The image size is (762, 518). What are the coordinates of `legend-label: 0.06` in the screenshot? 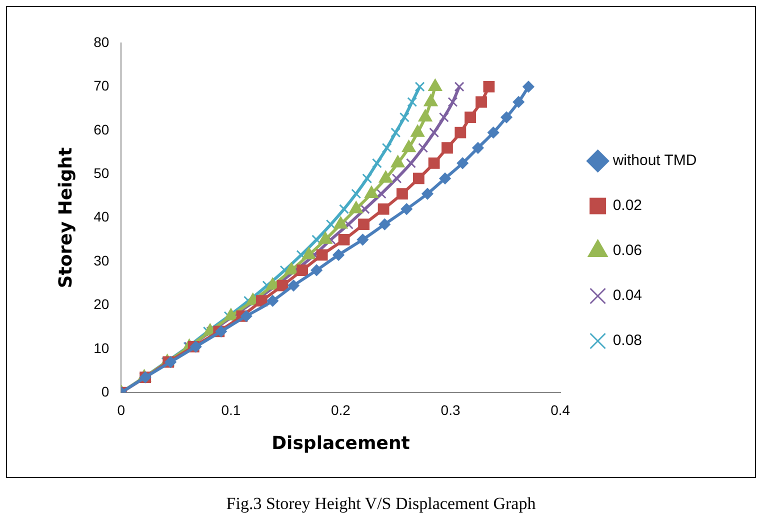 It's located at (627, 251).